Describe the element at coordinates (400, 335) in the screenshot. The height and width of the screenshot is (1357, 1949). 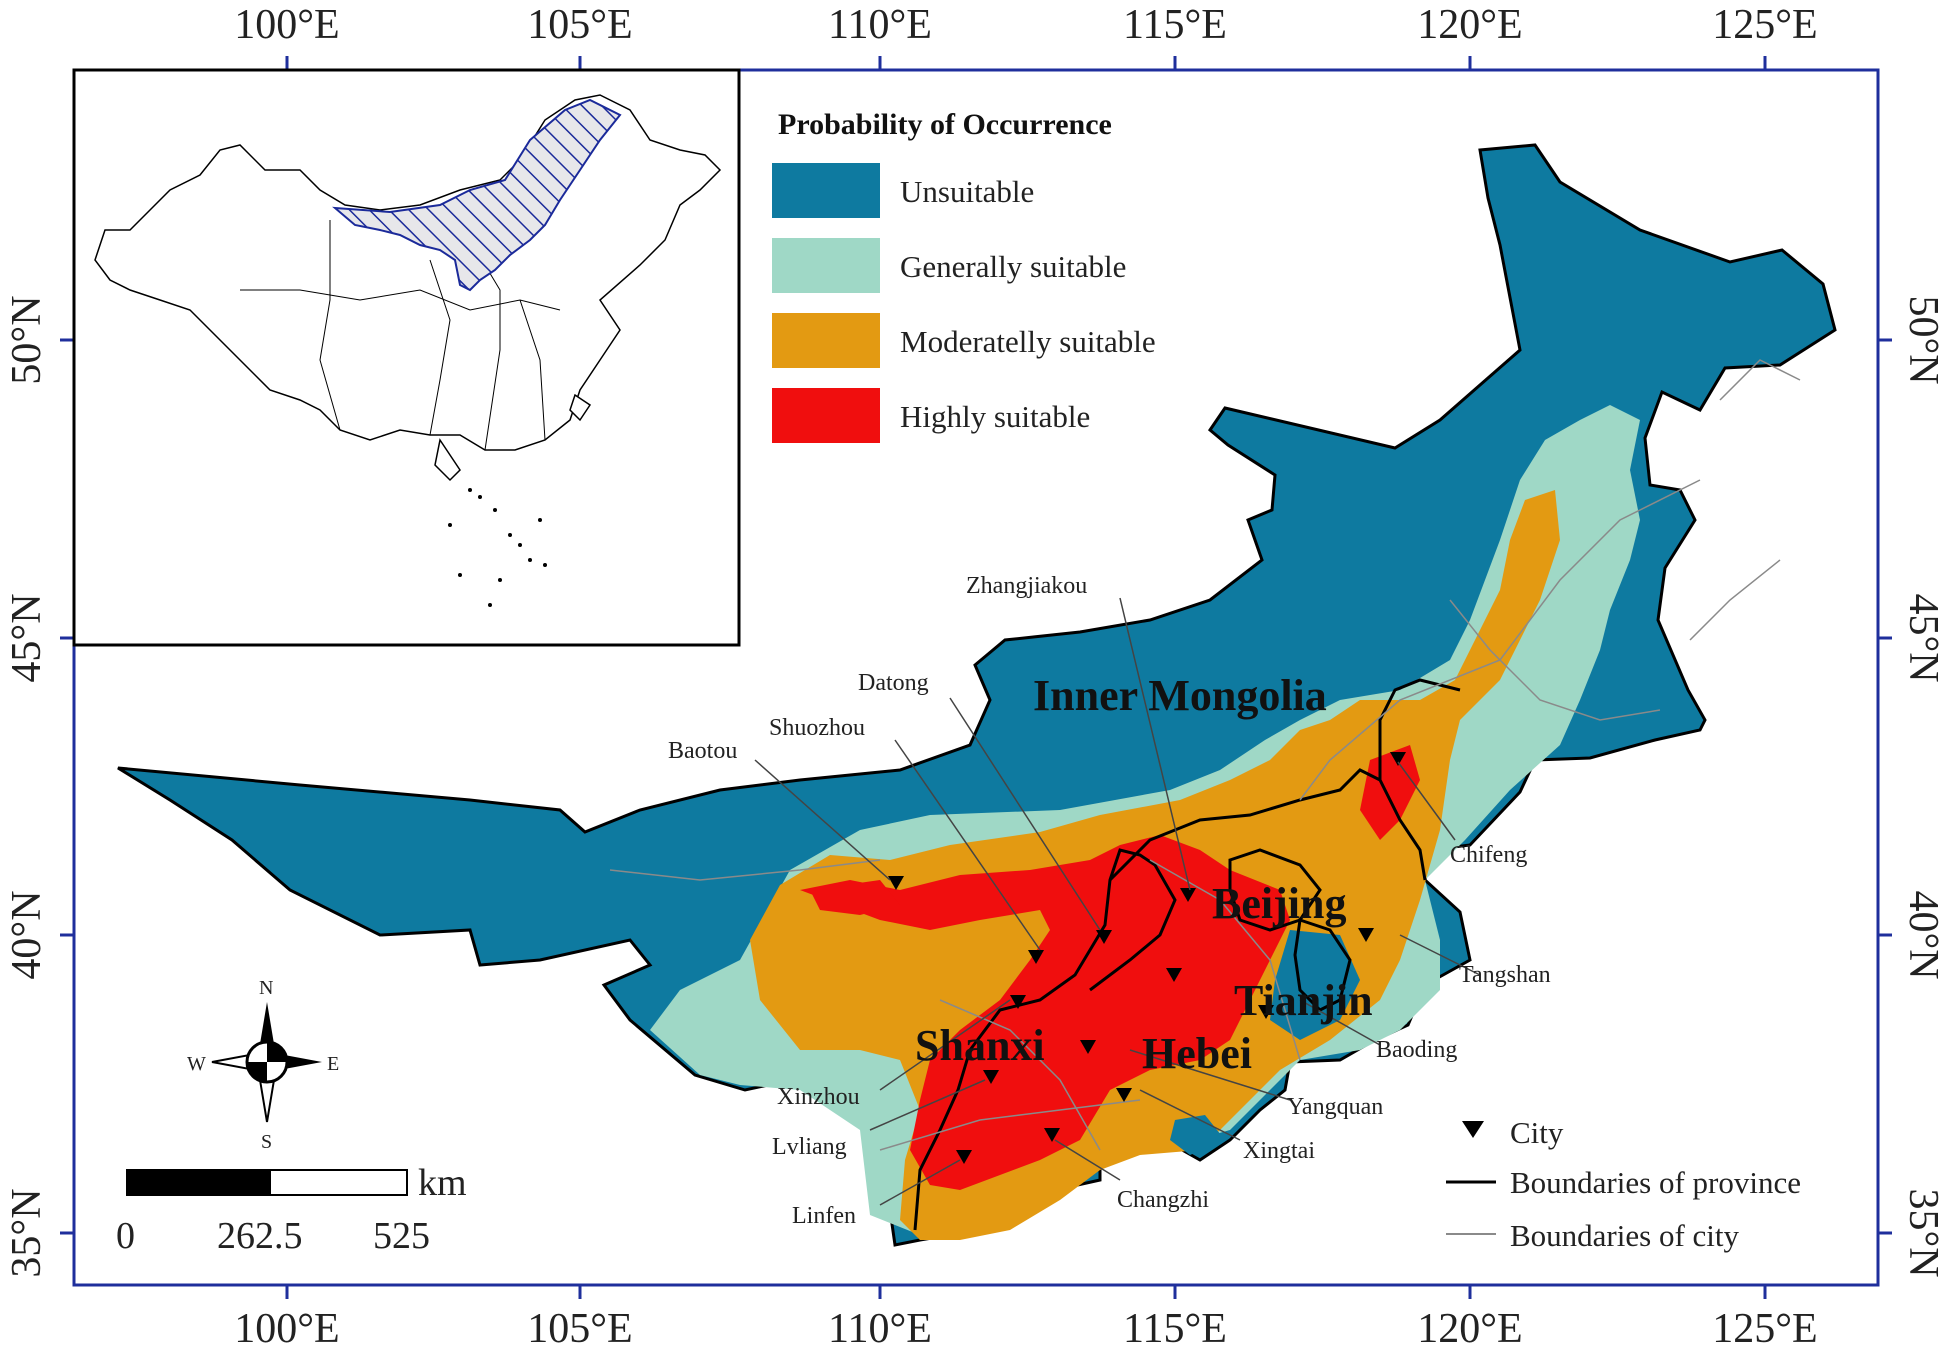
I see `inset-inner-lines` at that location.